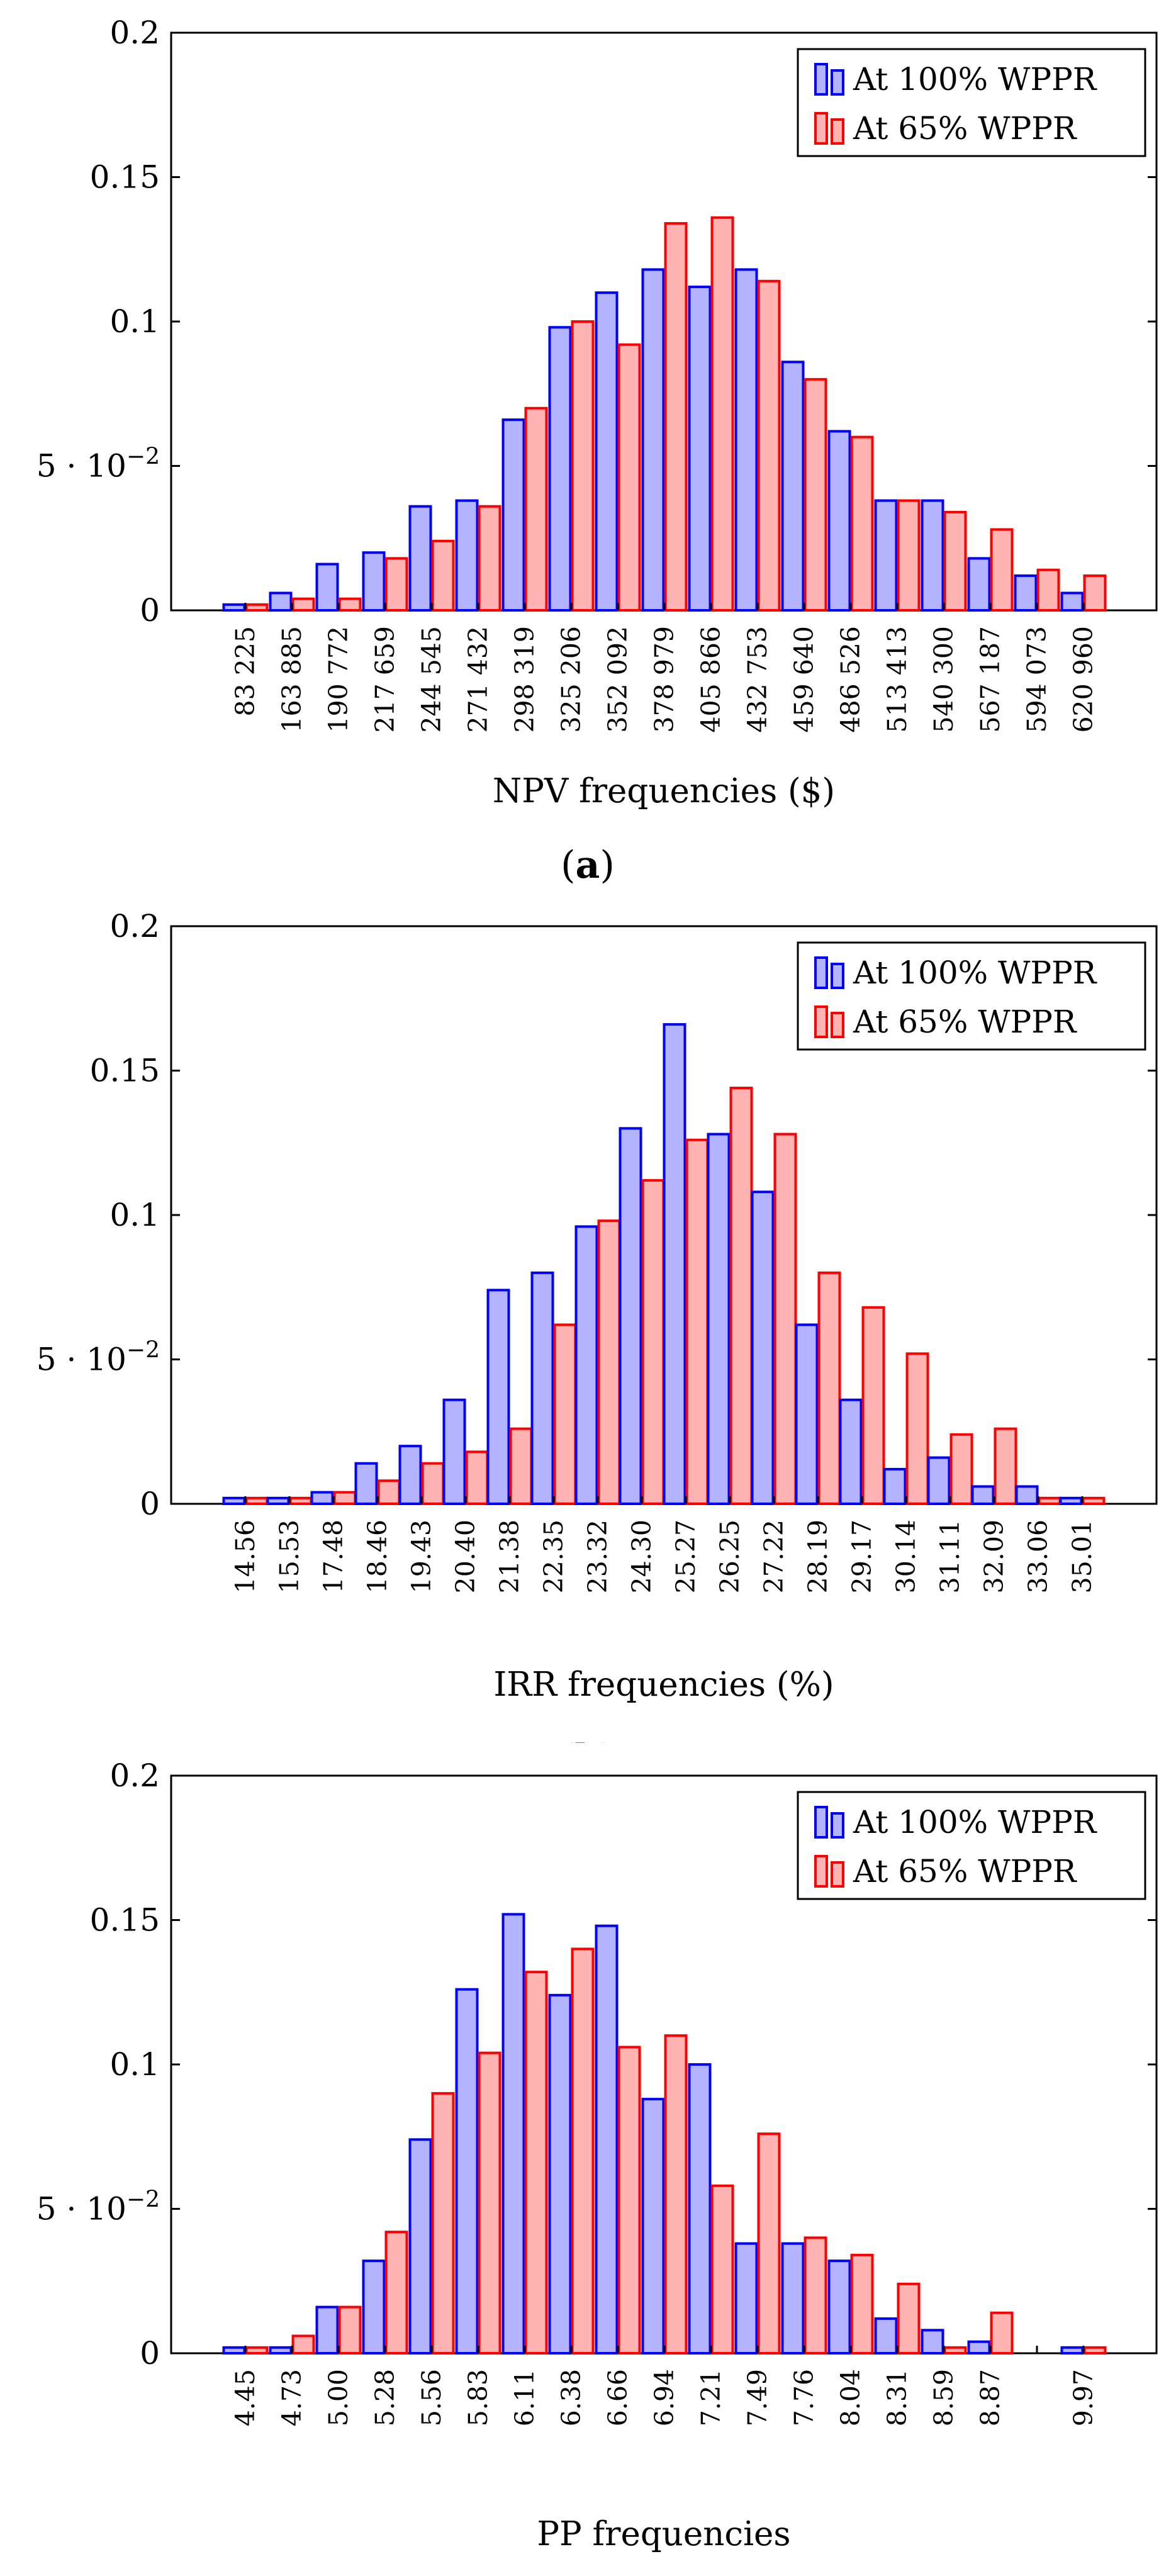 This screenshot has width=1176, height=2576. I want to click on legend-label-65: At 65% WPPR, so click(965, 1022).